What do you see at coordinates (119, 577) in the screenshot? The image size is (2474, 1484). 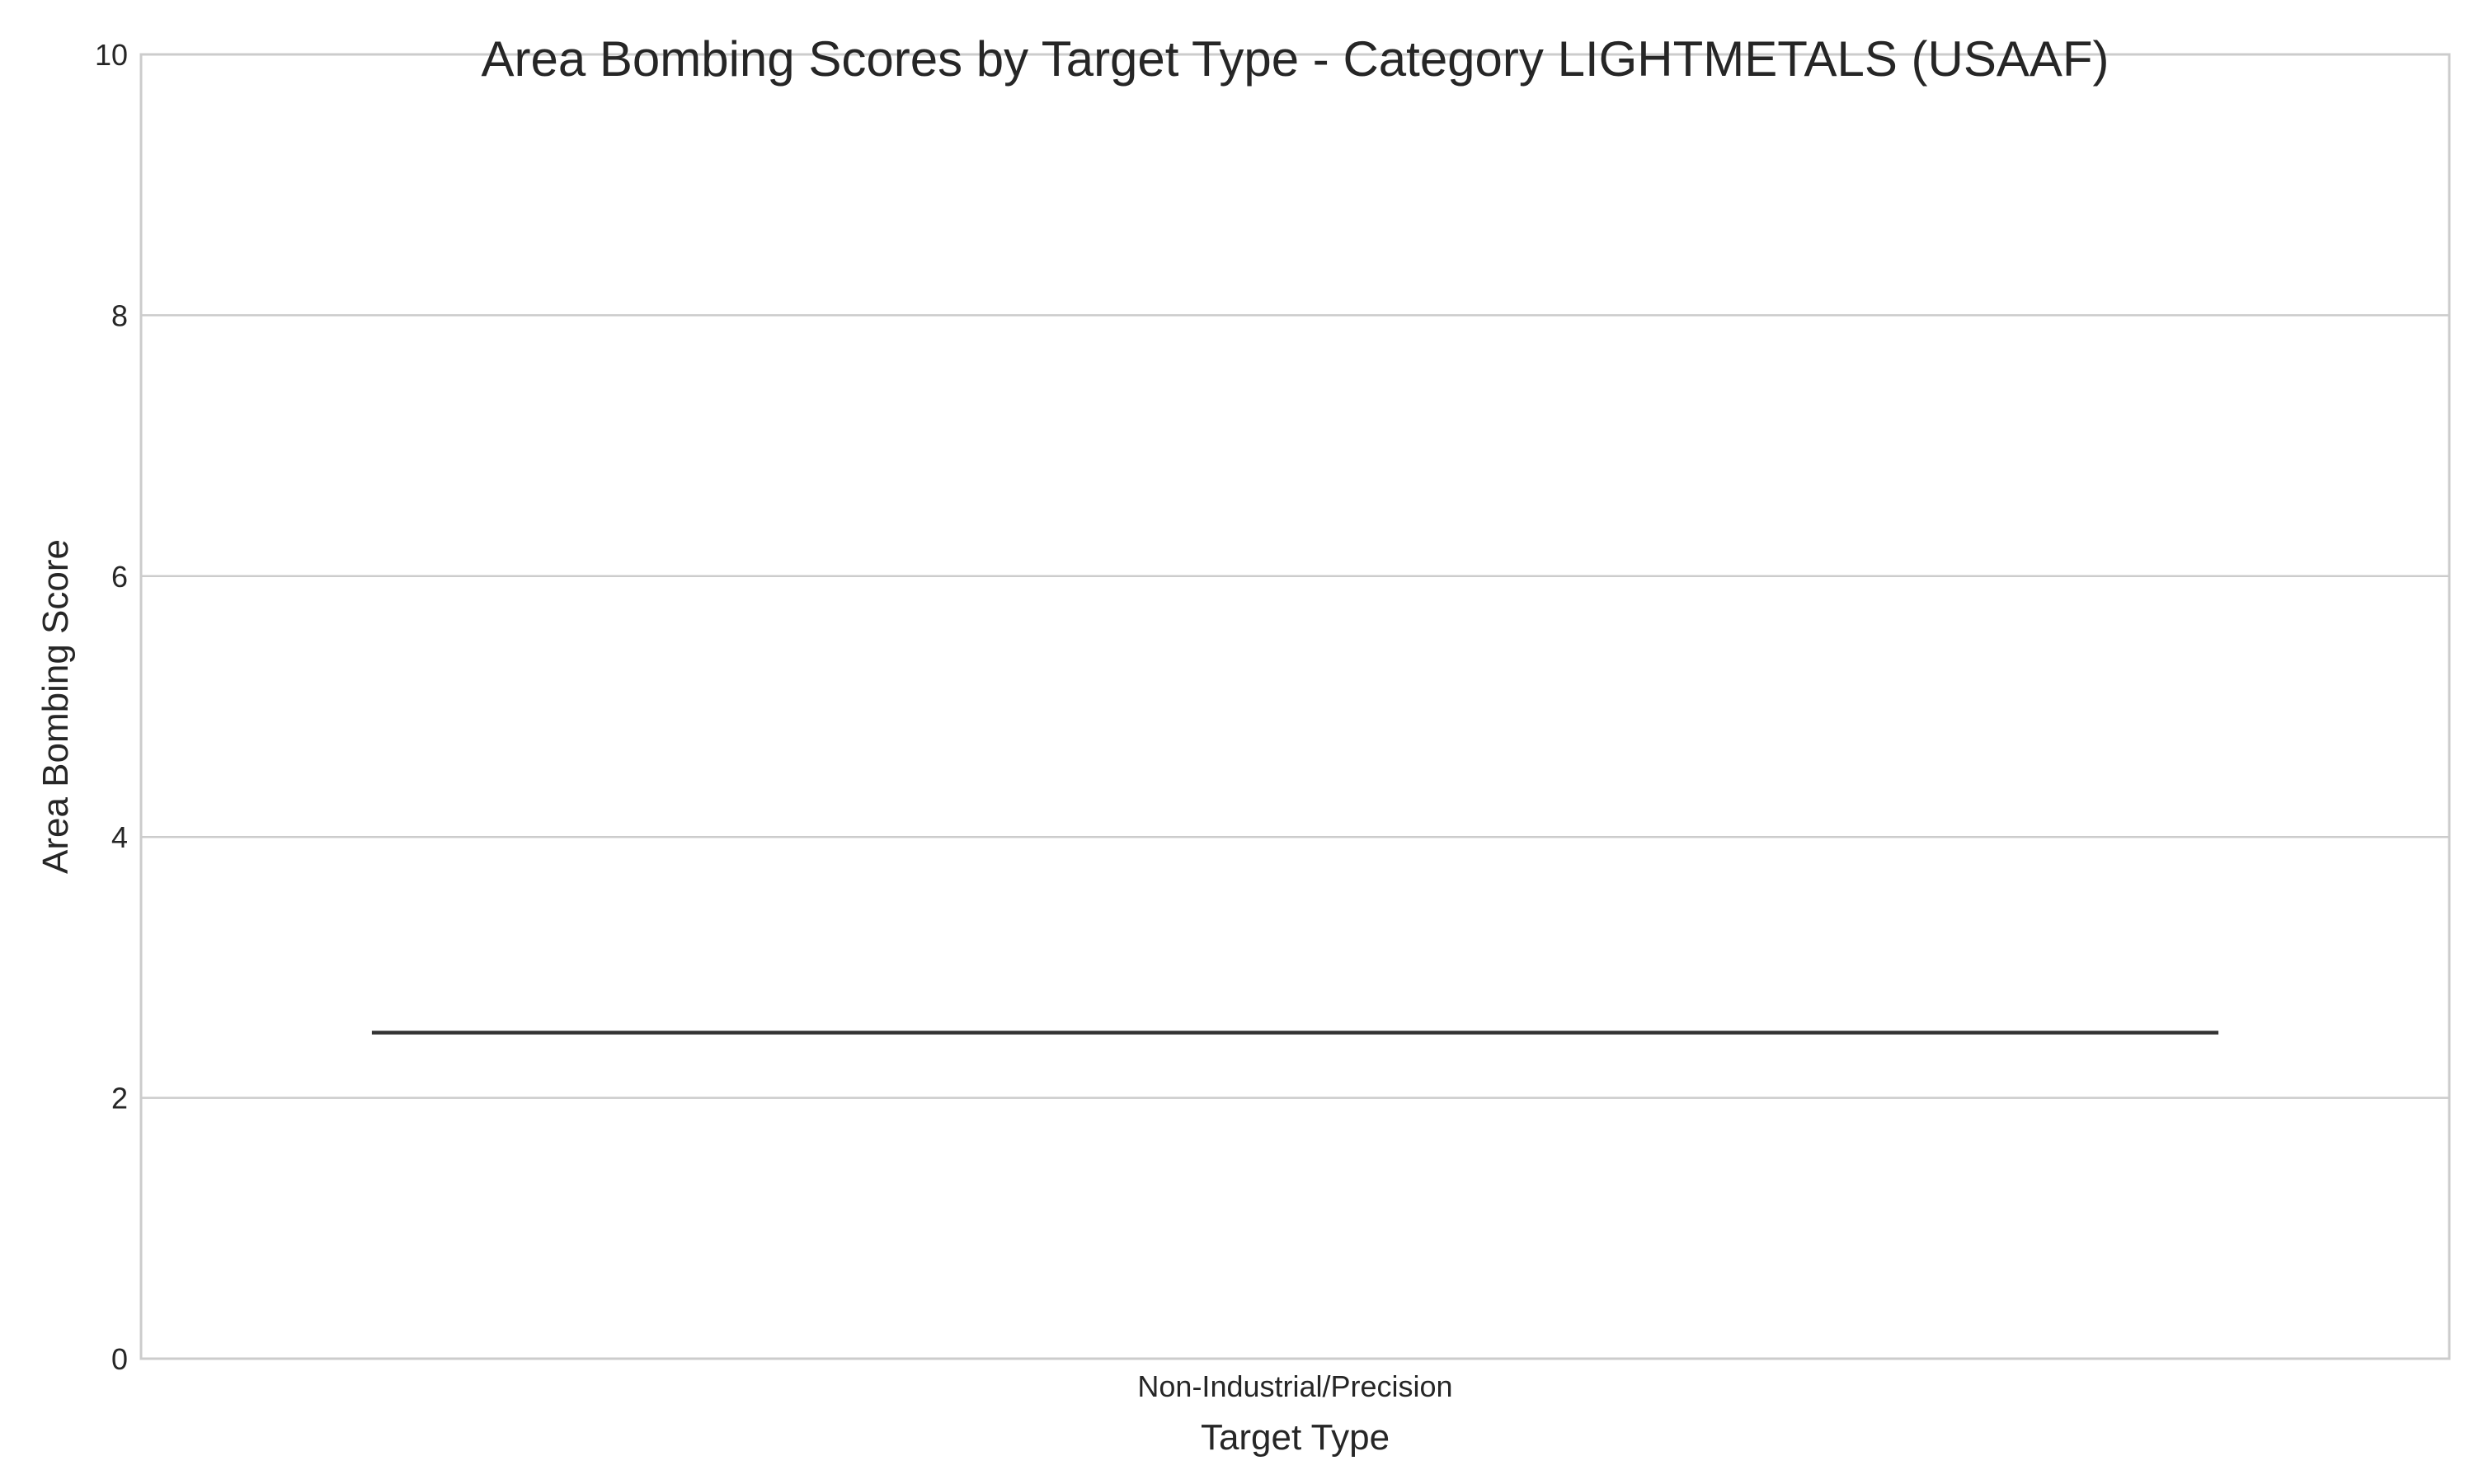 I see `y-tick-label: 6` at bounding box center [119, 577].